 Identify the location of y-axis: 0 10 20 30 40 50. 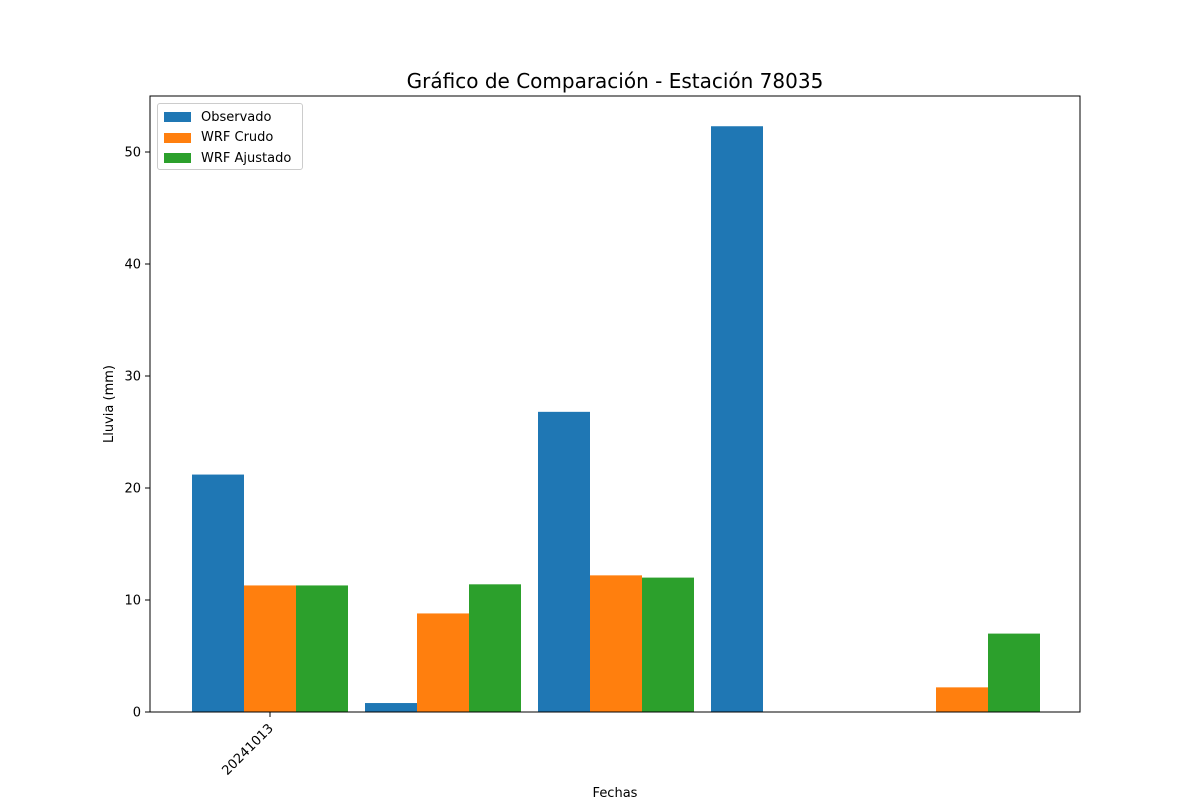
(137, 433).